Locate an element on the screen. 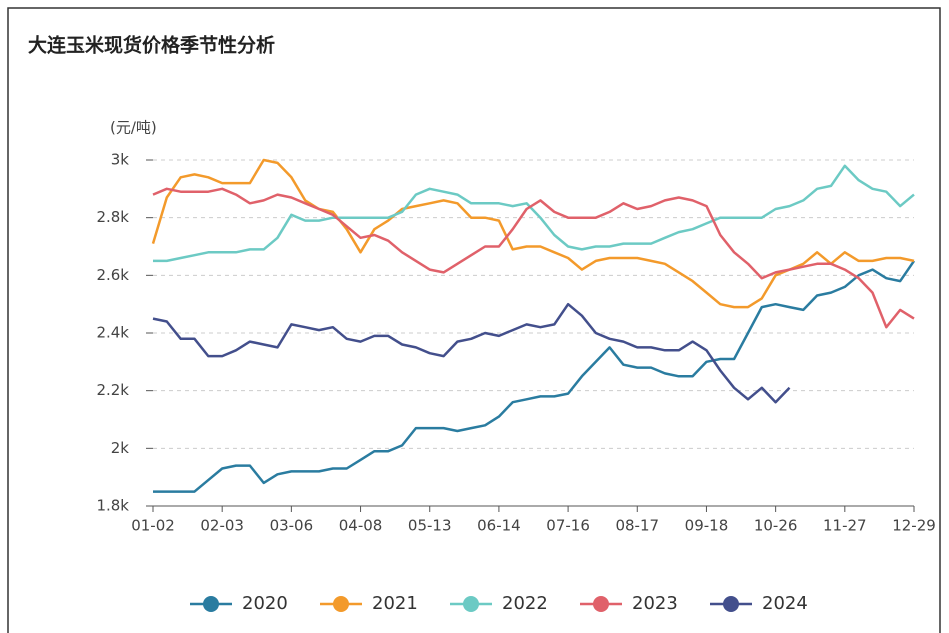  x-tick-label: 09-18 is located at coordinates (707, 526).